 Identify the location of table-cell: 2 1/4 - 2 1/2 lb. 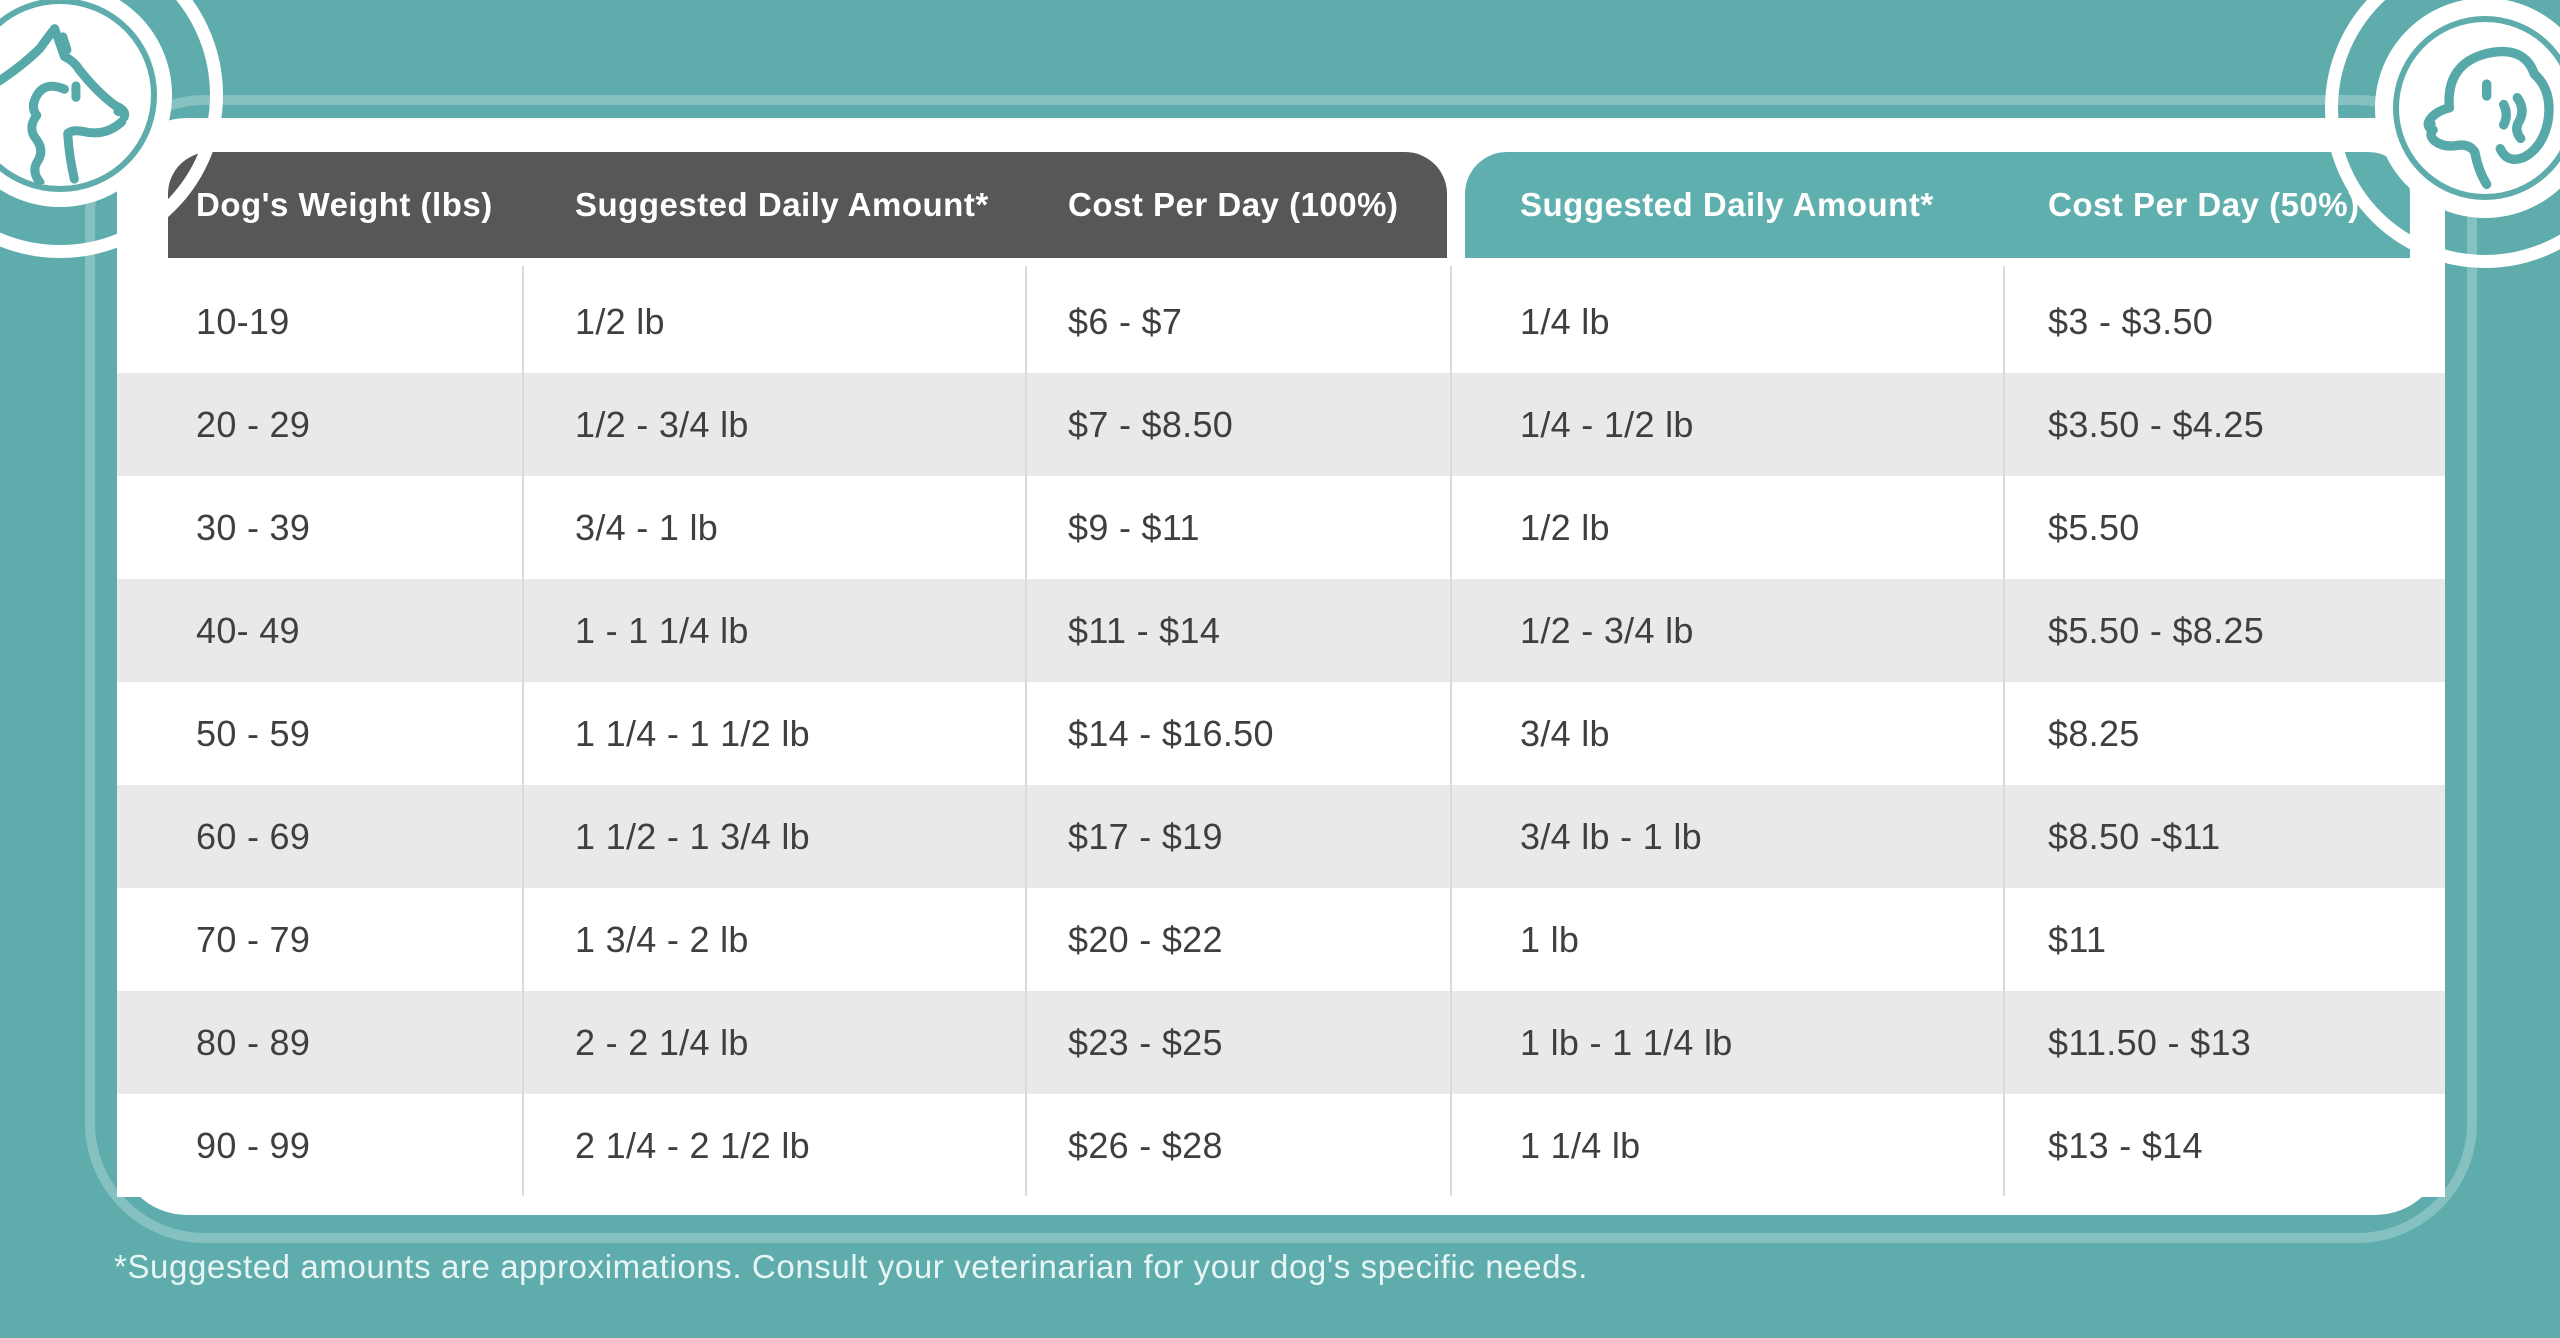
(692, 1145).